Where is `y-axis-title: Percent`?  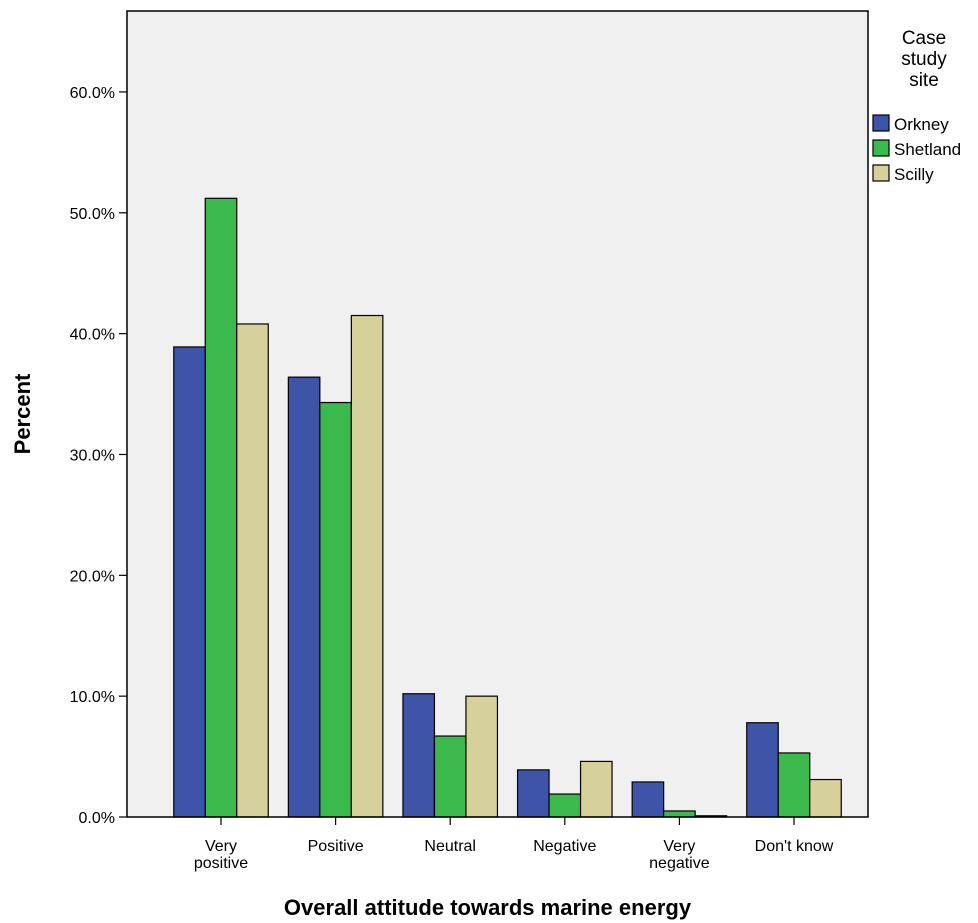 y-axis-title: Percent is located at coordinates (22, 413).